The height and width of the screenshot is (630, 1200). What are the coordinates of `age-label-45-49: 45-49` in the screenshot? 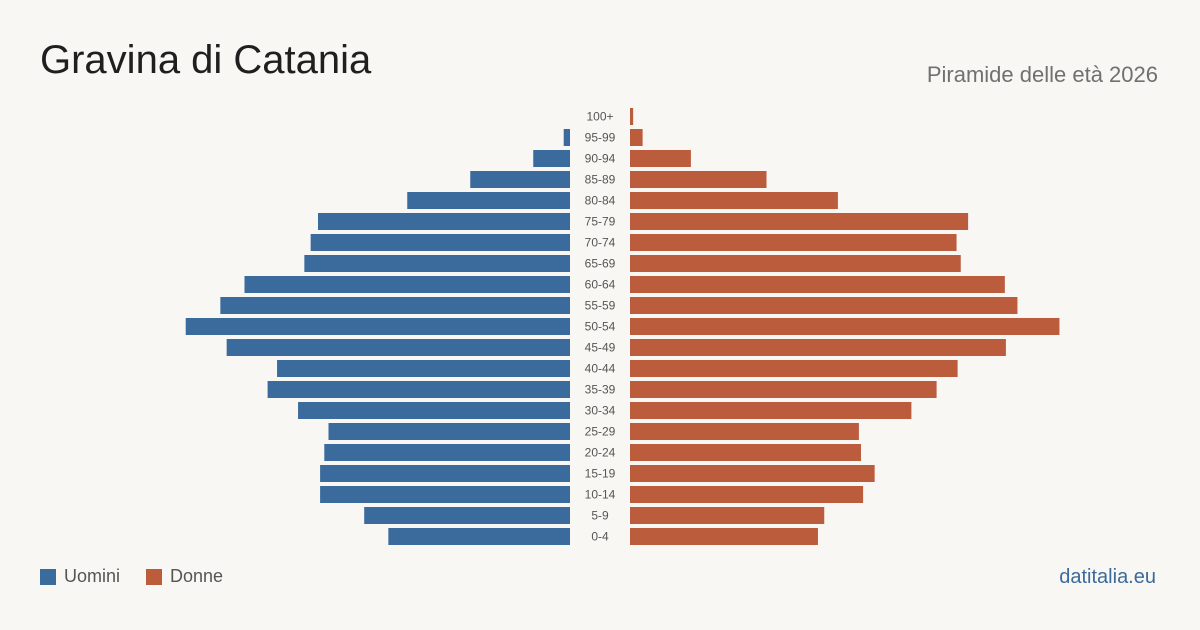 It's located at (600, 348).